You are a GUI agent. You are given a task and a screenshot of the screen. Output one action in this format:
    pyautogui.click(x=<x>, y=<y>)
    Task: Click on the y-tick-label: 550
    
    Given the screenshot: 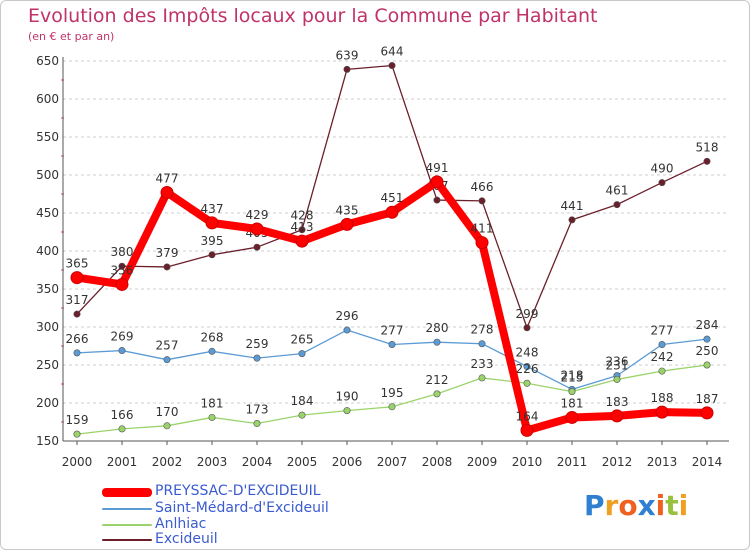 What is the action you would take?
    pyautogui.click(x=47, y=137)
    